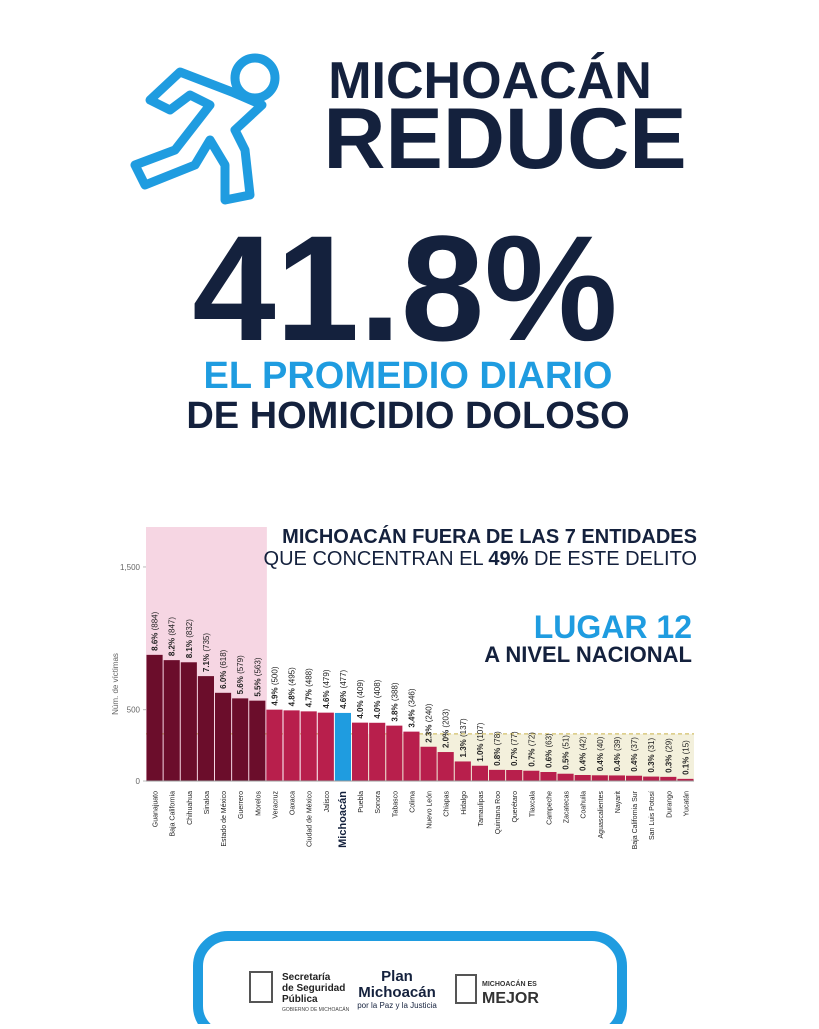 The image size is (819, 1029). What do you see at coordinates (490, 81) in the screenshot?
I see `title: MICHOACÁN` at bounding box center [490, 81].